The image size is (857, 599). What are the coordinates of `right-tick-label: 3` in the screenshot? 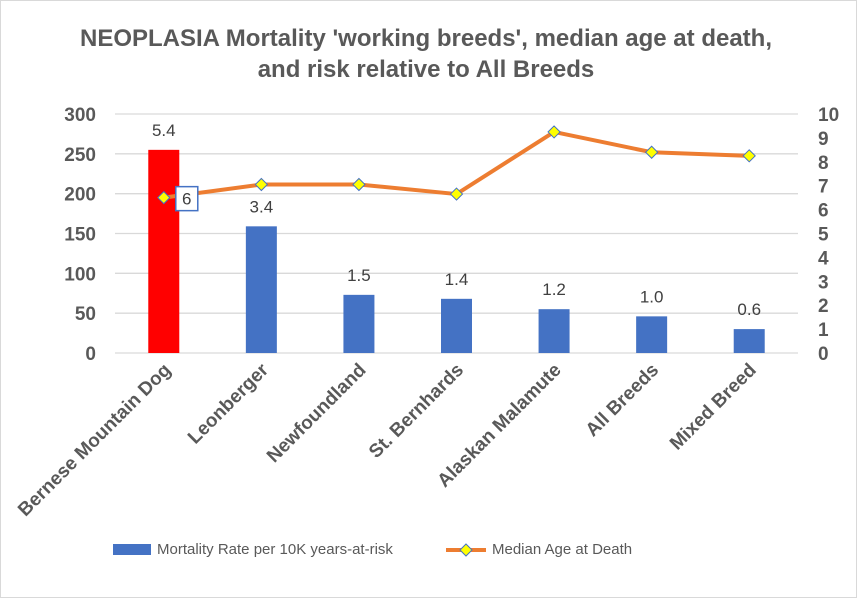 It's located at (823, 282).